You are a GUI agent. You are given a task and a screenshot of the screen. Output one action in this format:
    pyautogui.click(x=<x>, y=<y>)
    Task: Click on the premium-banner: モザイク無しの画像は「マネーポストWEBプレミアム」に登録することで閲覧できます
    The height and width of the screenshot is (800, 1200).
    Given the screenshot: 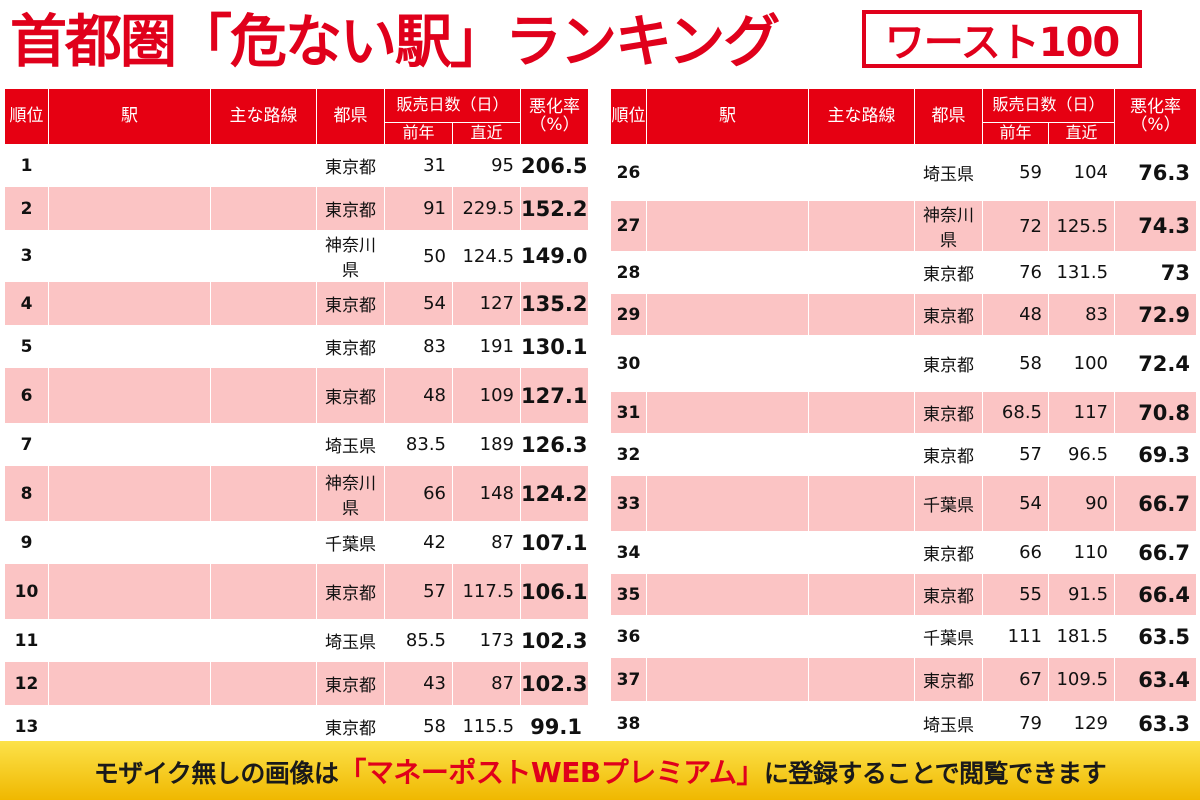 What is the action you would take?
    pyautogui.click(x=600, y=770)
    